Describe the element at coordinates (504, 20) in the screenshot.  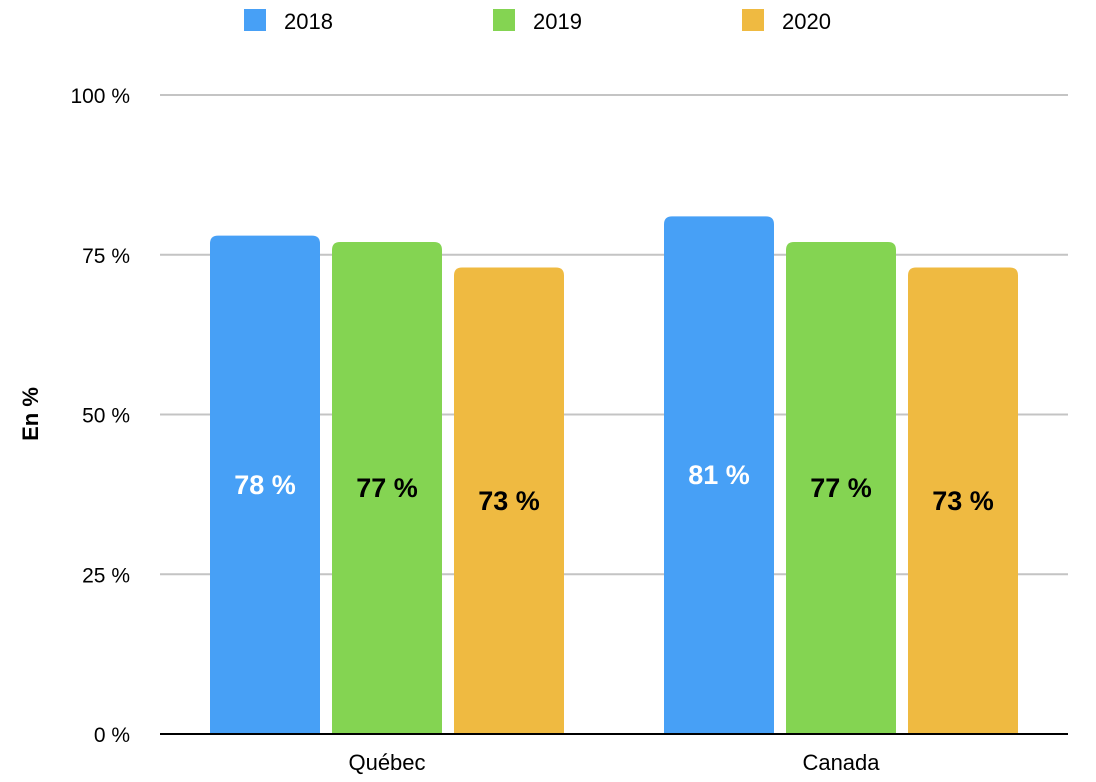
I see `legend-swatch-2019` at that location.